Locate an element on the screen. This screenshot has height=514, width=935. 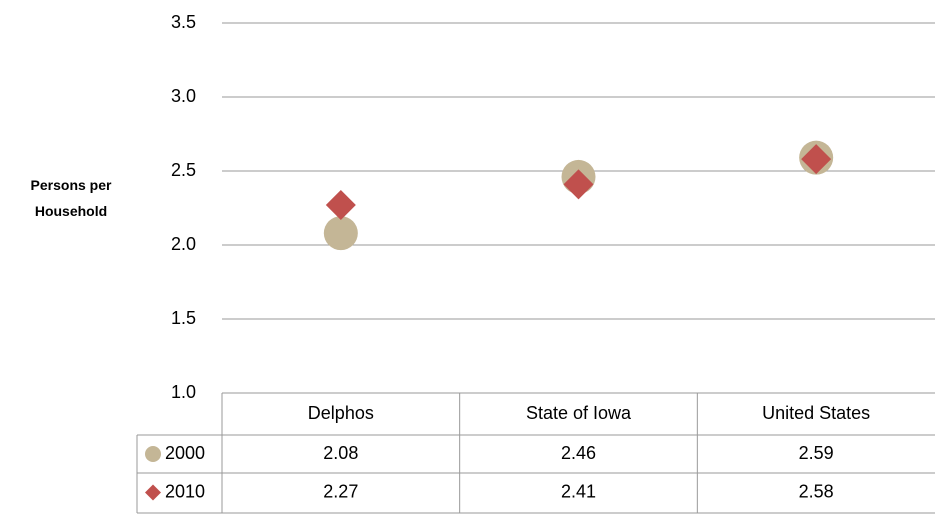
table-value: 2.46 is located at coordinates (578, 453).